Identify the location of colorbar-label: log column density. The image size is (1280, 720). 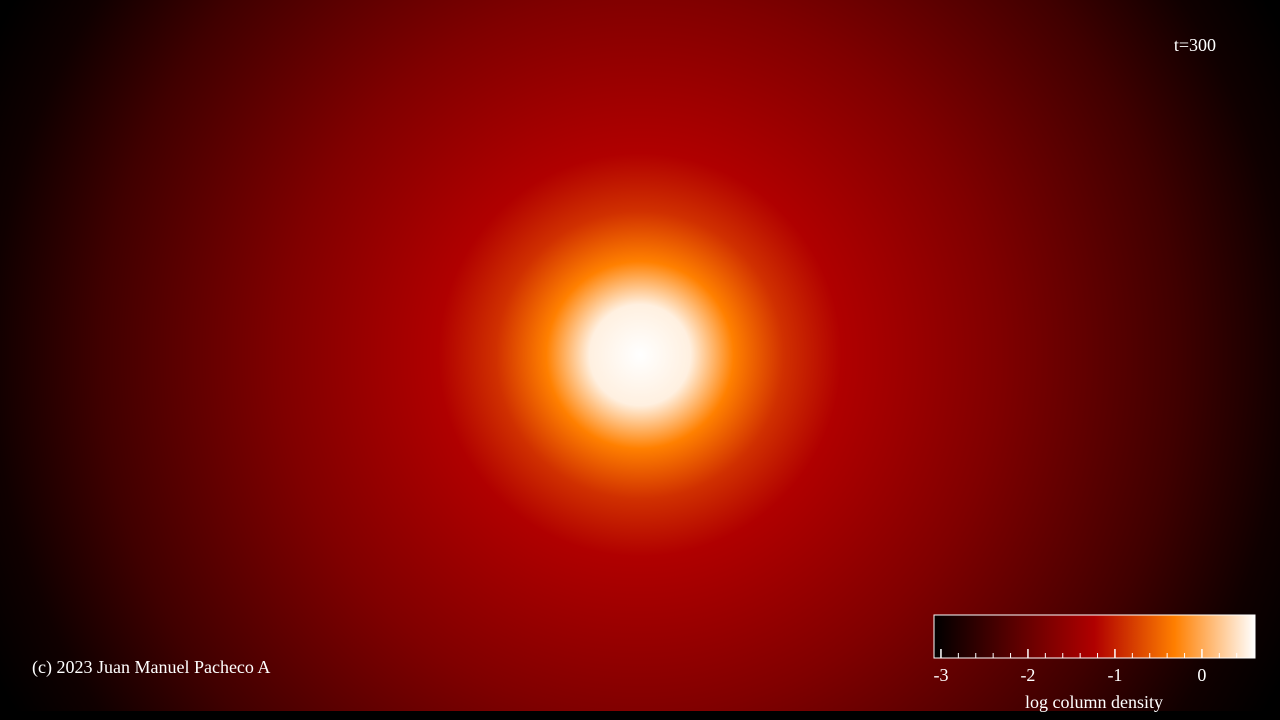
(1094, 702).